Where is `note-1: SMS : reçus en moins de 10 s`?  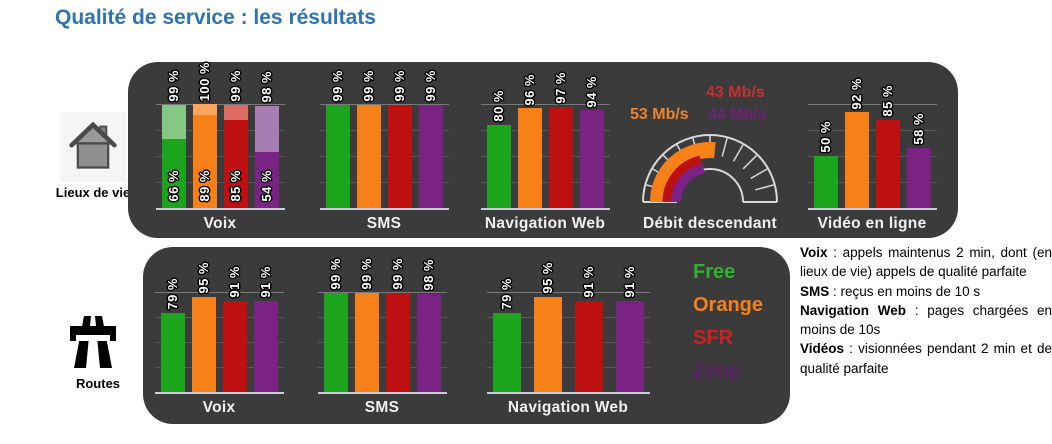
note-1: SMS : reçus en moins de 10 s is located at coordinates (926, 291).